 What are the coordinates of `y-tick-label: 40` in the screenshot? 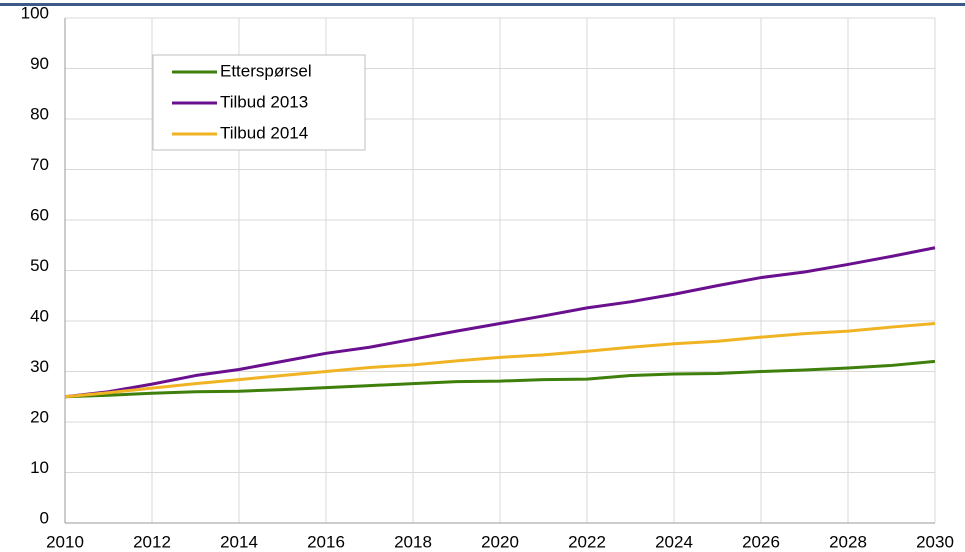 It's located at (39, 315).